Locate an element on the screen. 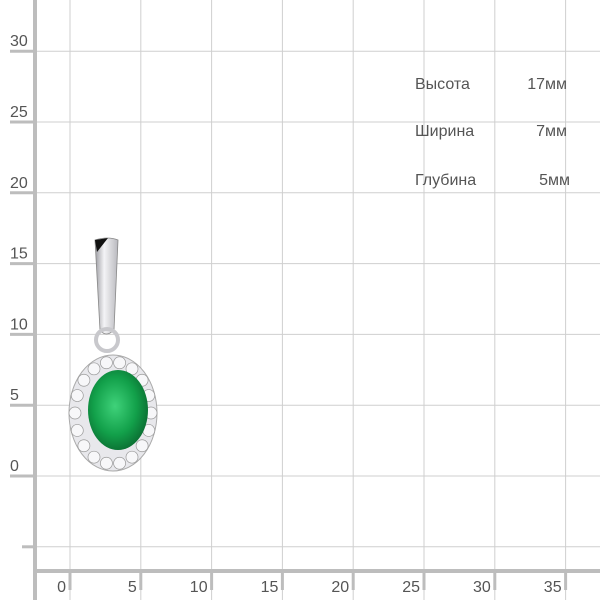 This screenshot has height=600, width=600. dimension-height: Высота 17мм is located at coordinates (491, 86).